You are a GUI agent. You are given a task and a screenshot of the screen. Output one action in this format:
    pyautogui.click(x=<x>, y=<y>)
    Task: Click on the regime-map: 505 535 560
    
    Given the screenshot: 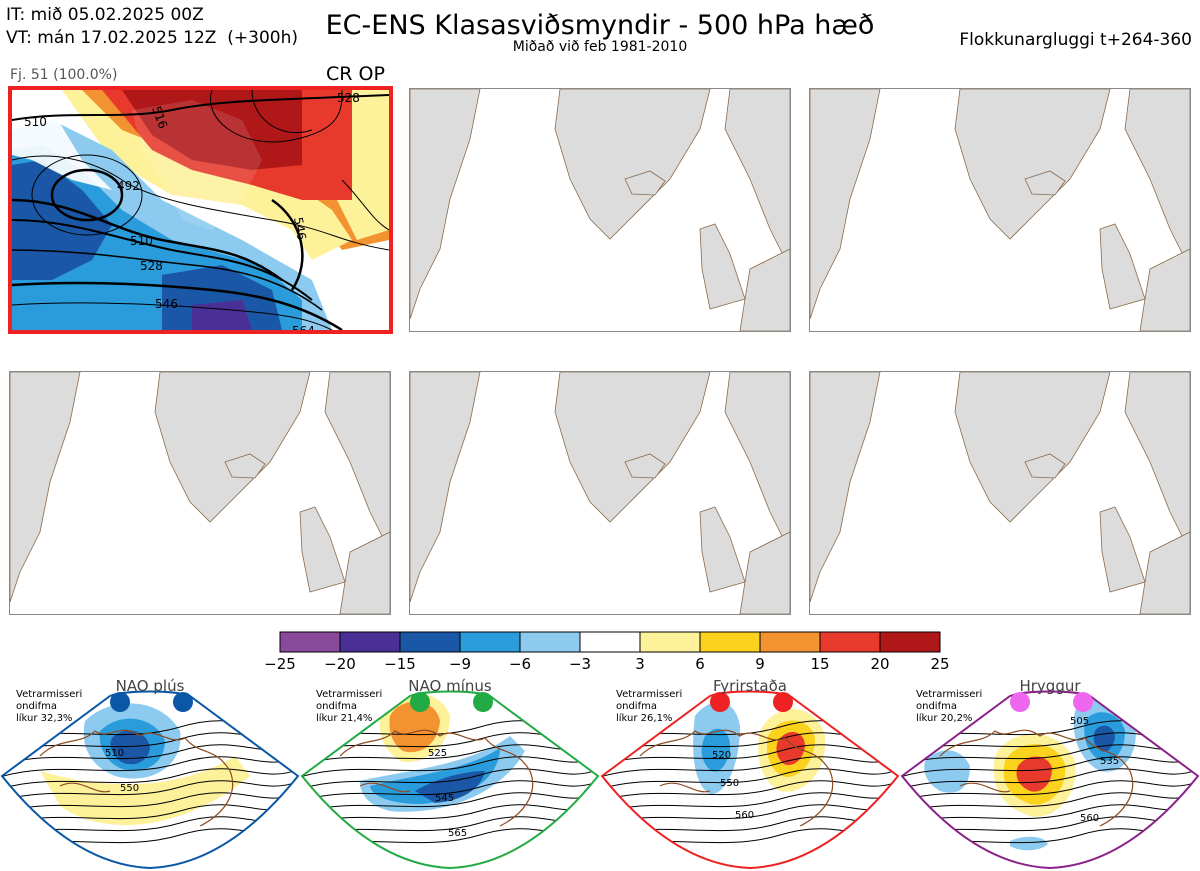 What is the action you would take?
    pyautogui.click(x=1050, y=780)
    